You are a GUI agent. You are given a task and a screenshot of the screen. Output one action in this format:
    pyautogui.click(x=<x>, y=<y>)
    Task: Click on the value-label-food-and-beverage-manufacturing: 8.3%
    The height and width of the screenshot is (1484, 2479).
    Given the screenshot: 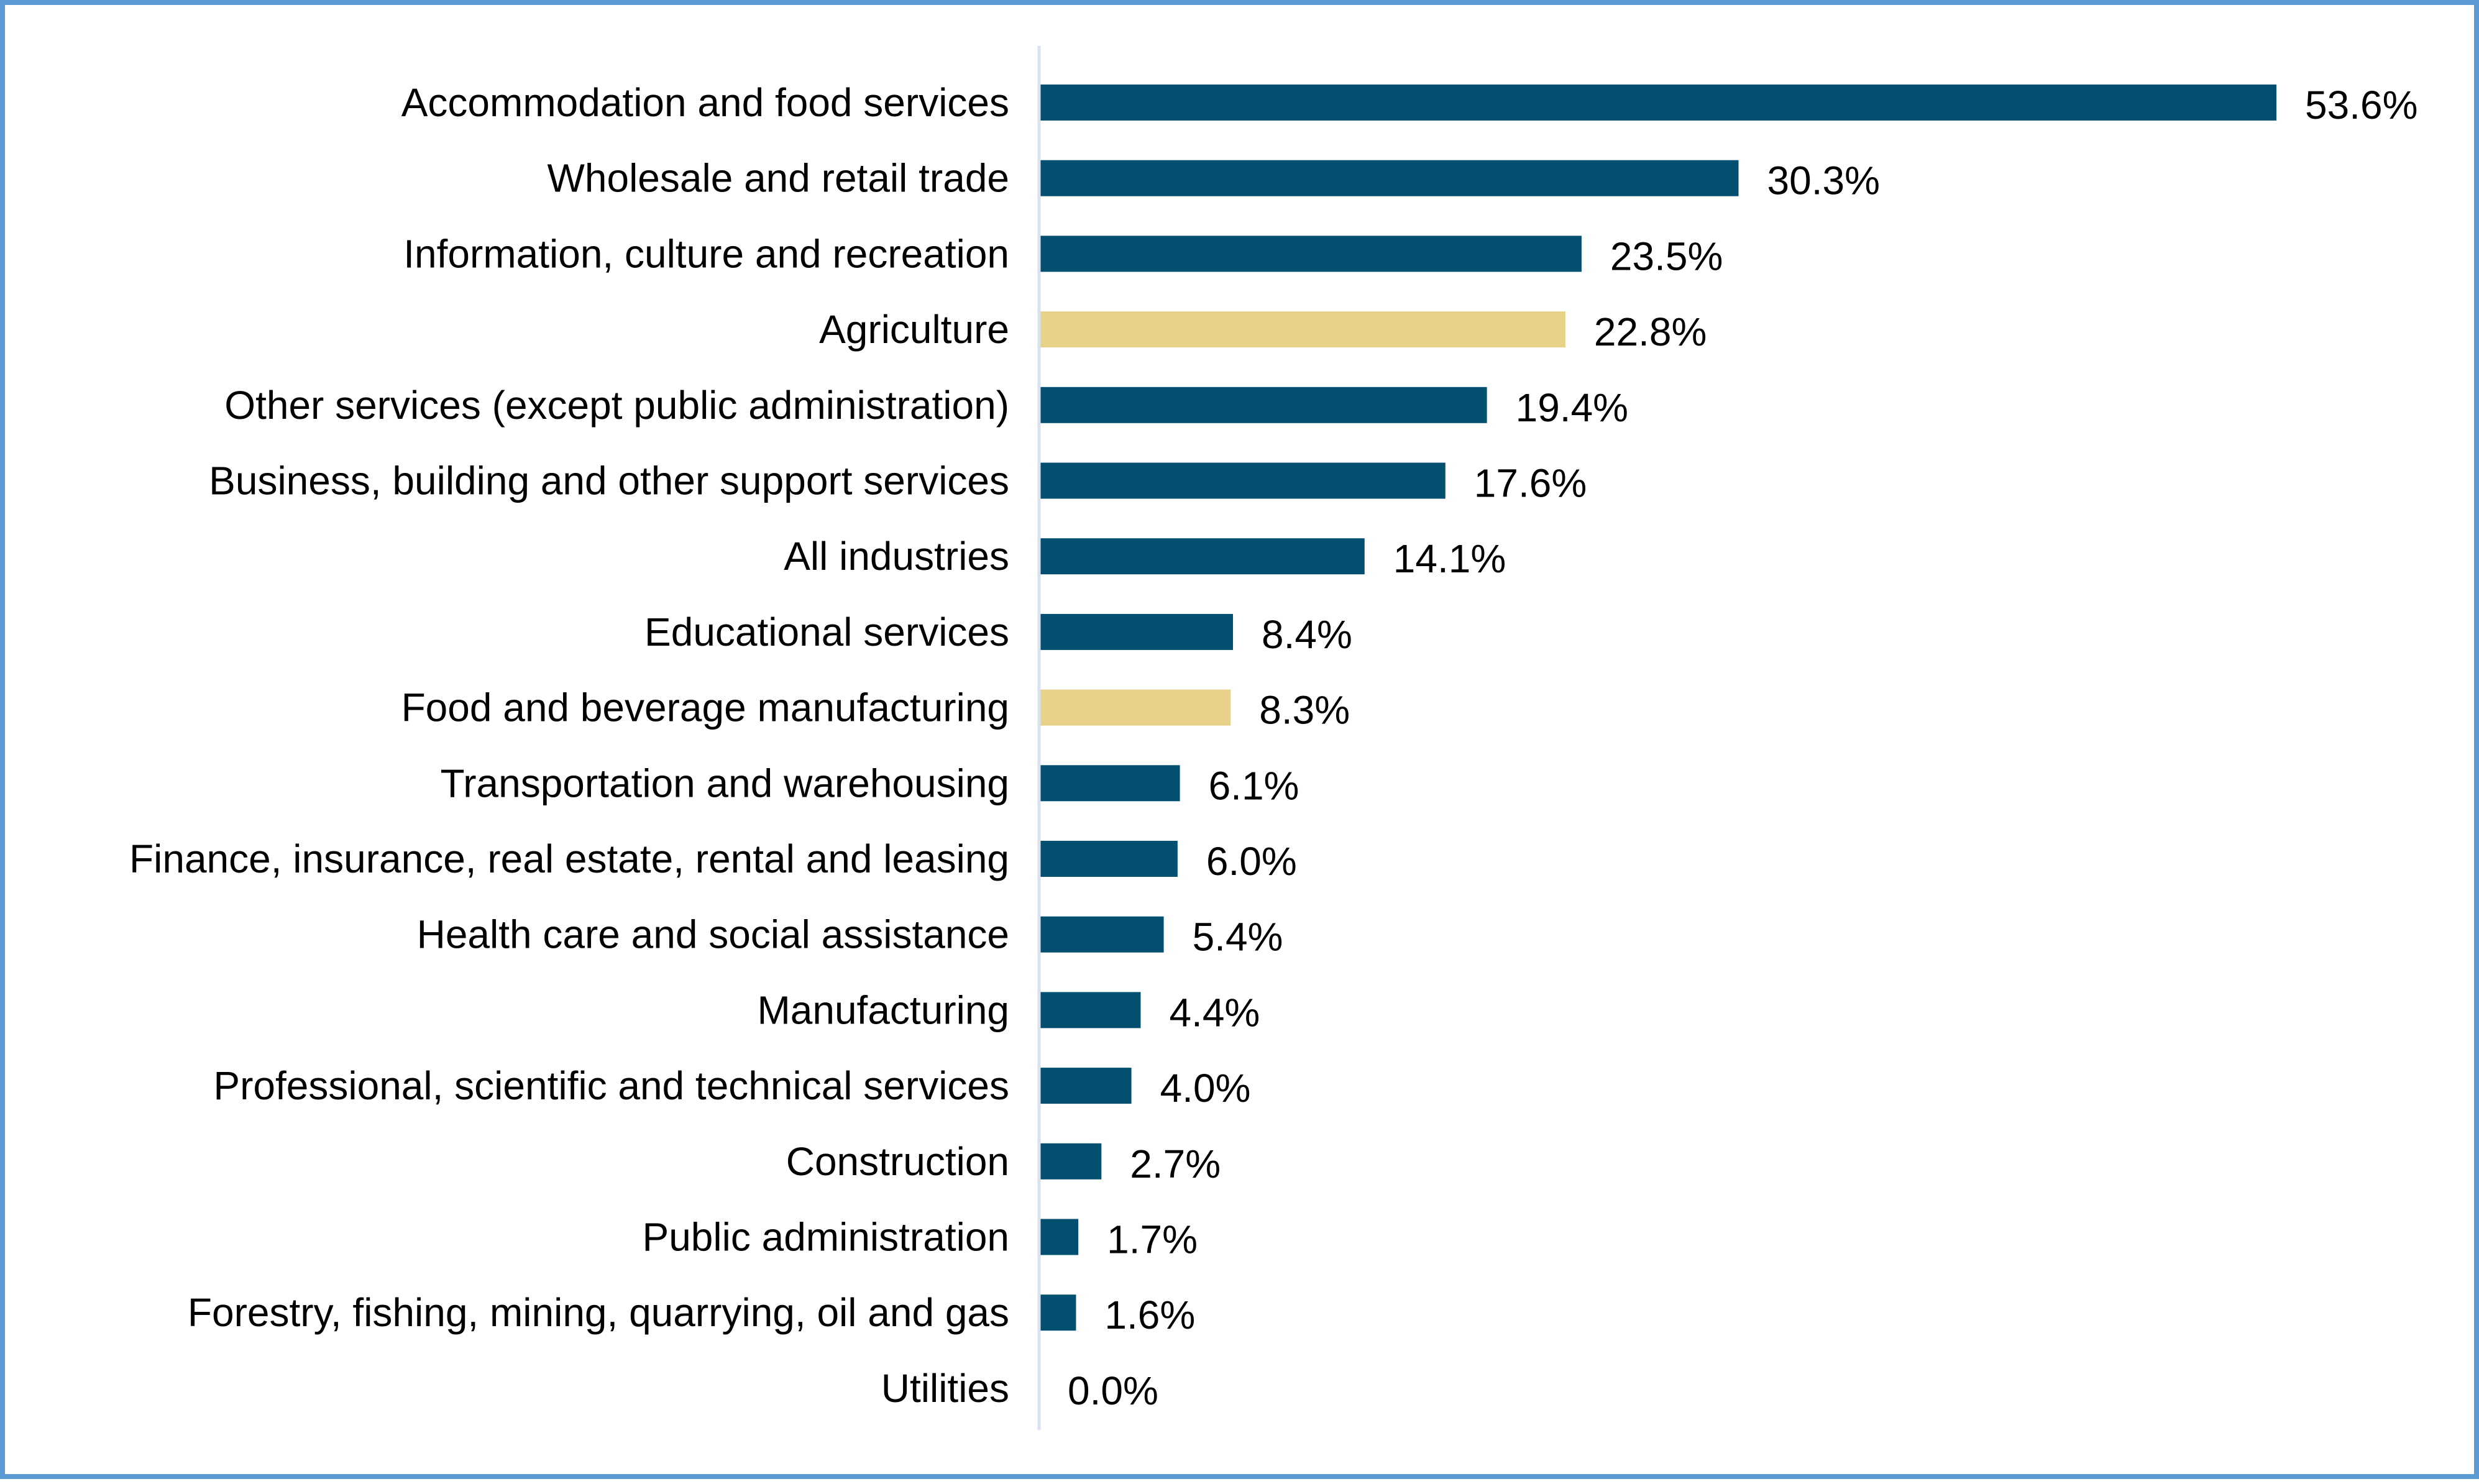 What is the action you would take?
    pyautogui.click(x=1304, y=710)
    